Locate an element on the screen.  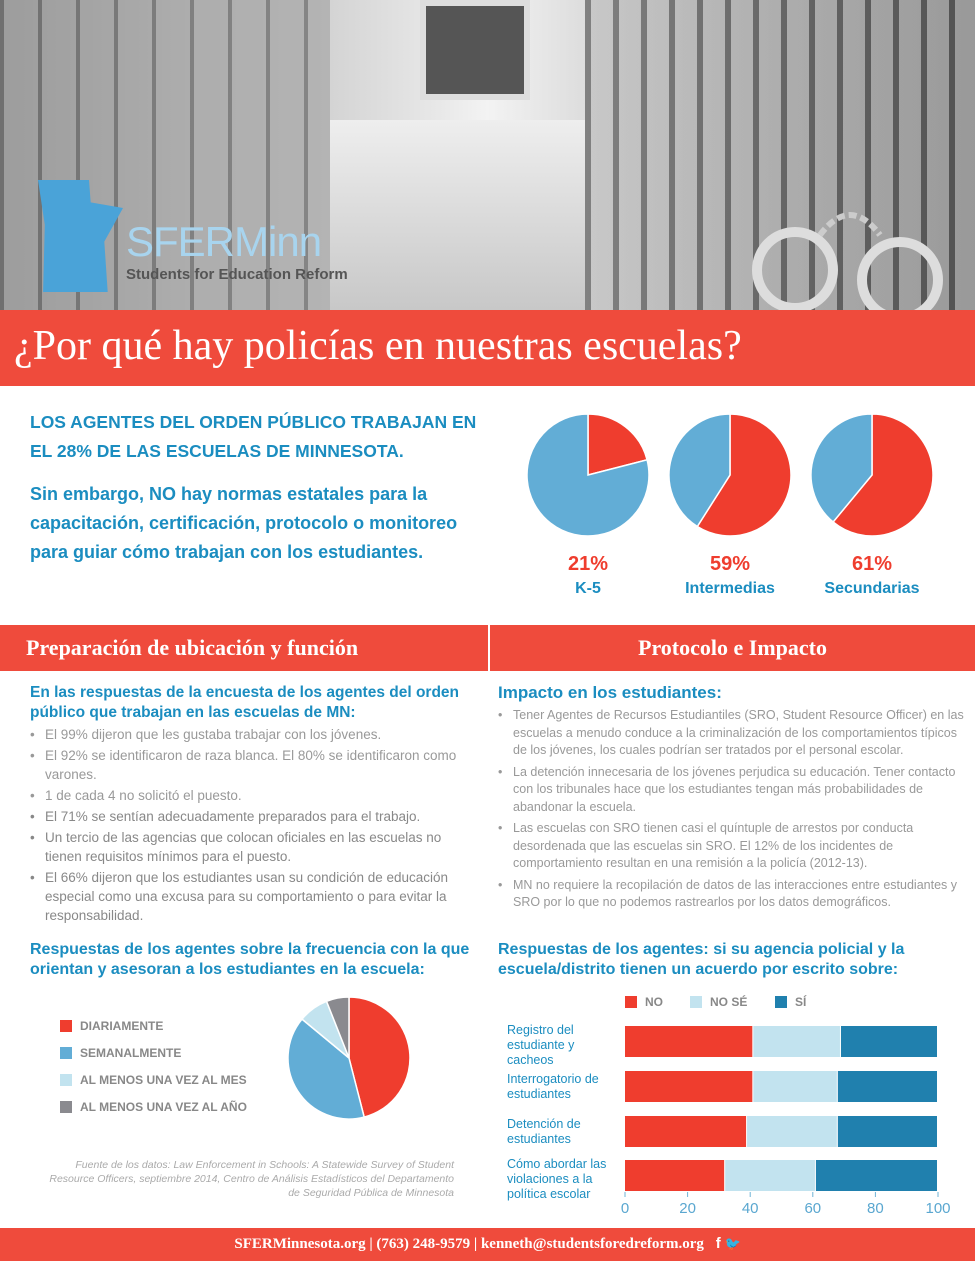
legend-item: AL MENOS UNA VEZ AL MES is located at coordinates (153, 1079).